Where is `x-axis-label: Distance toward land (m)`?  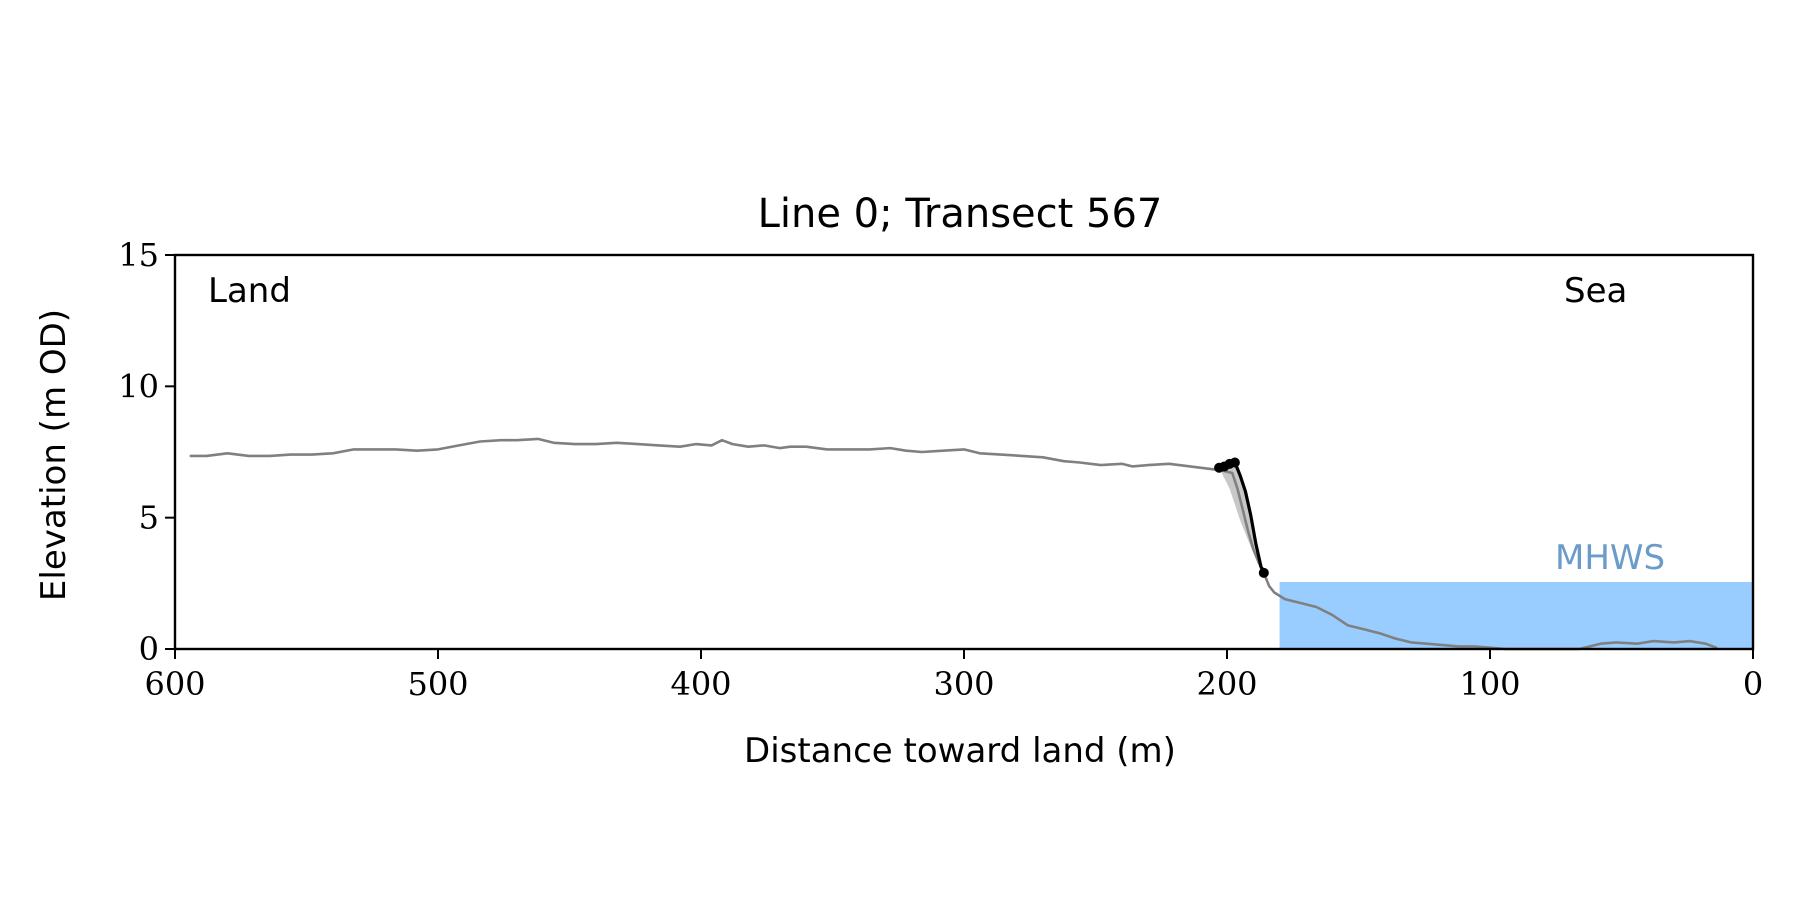 x-axis-label: Distance toward land (m) is located at coordinates (960, 751).